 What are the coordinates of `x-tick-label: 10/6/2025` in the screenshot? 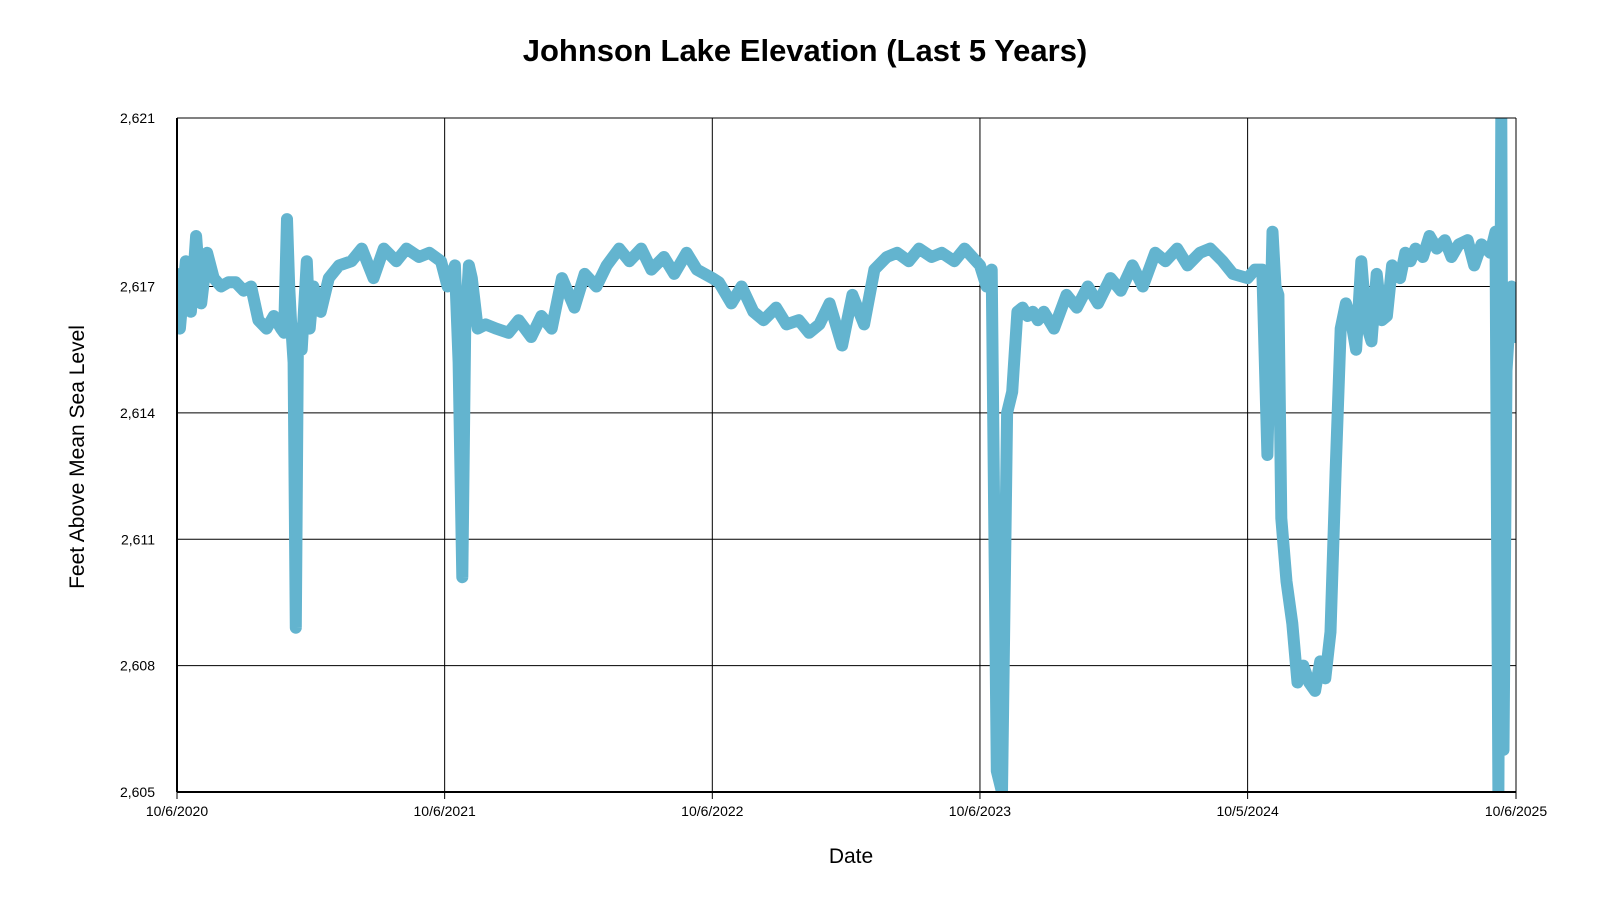 It's located at (1516, 811).